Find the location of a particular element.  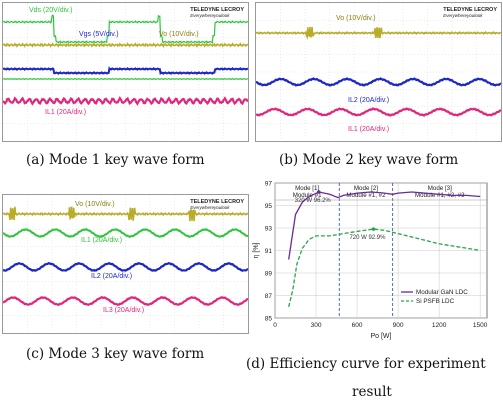

y-tick-label: 93 is located at coordinates (269, 228).